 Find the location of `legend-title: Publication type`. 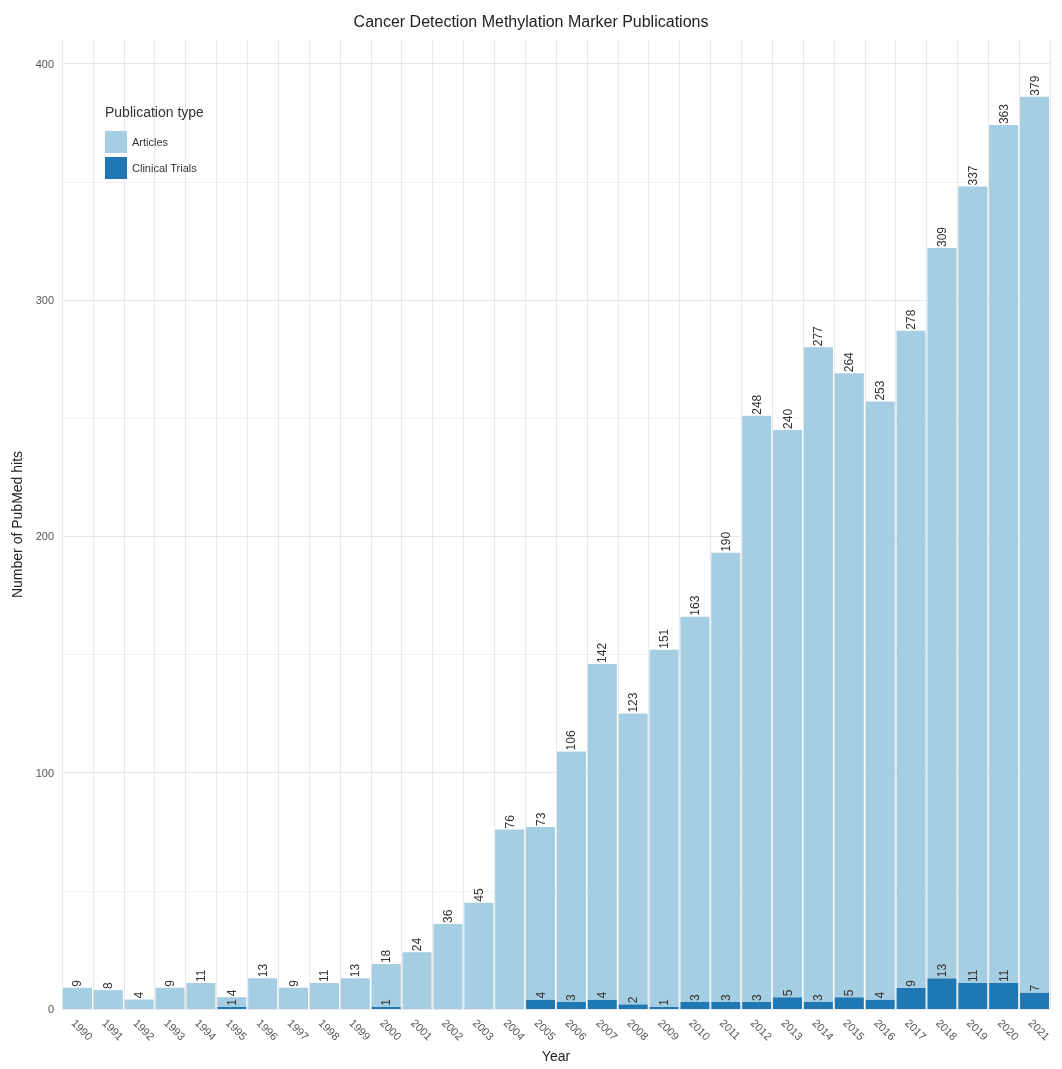

legend-title: Publication type is located at coordinates (155, 112).